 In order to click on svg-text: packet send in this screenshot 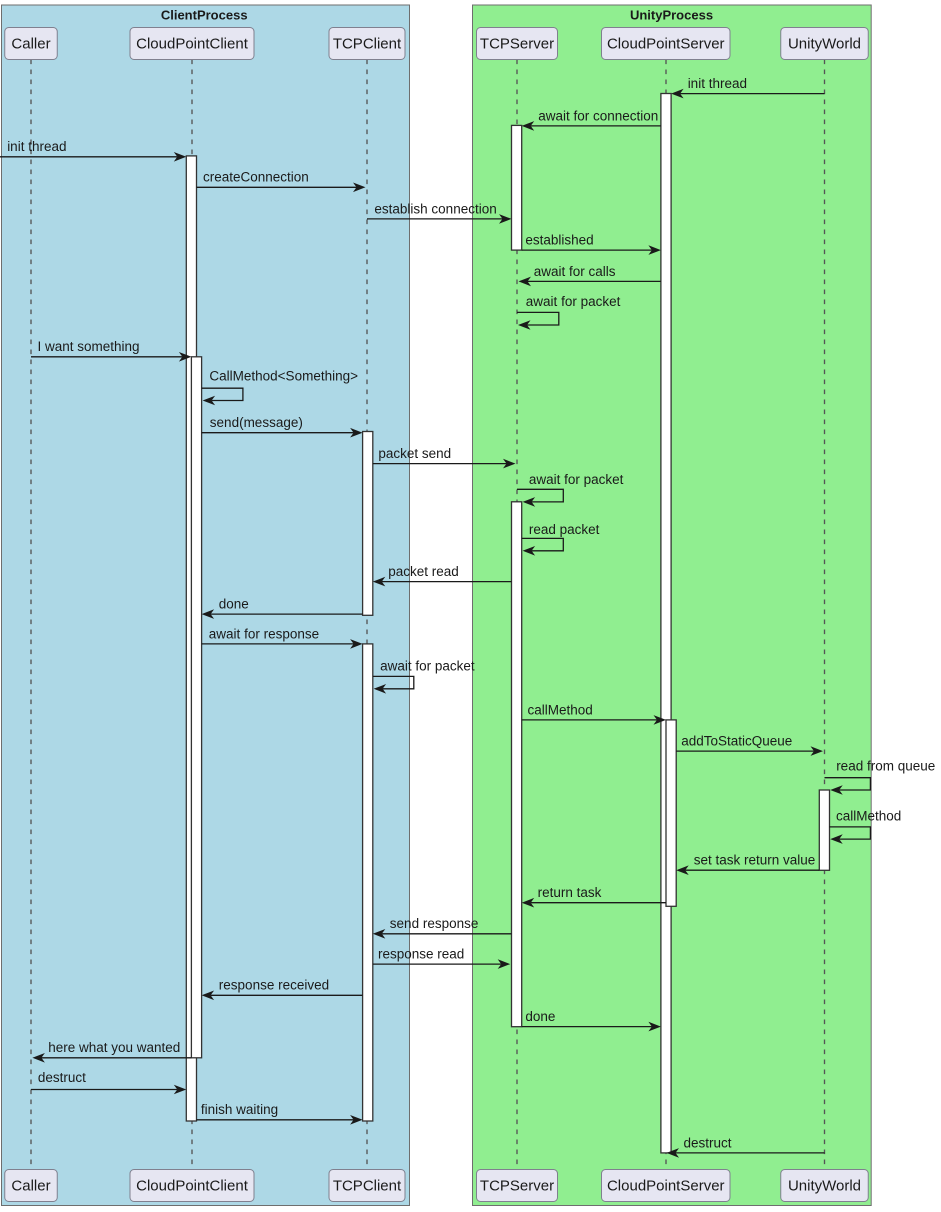, I will do `click(414, 453)`.